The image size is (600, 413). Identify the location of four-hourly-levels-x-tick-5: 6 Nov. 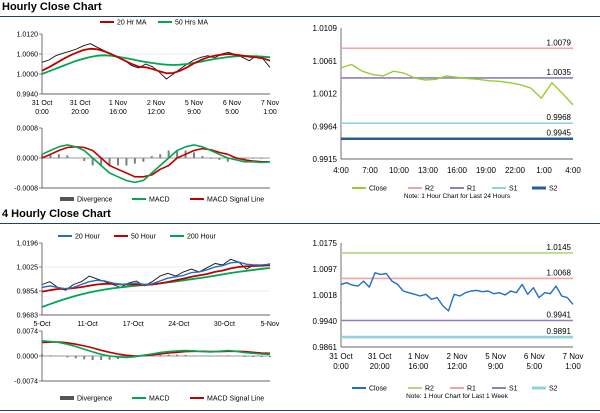
(534, 356).